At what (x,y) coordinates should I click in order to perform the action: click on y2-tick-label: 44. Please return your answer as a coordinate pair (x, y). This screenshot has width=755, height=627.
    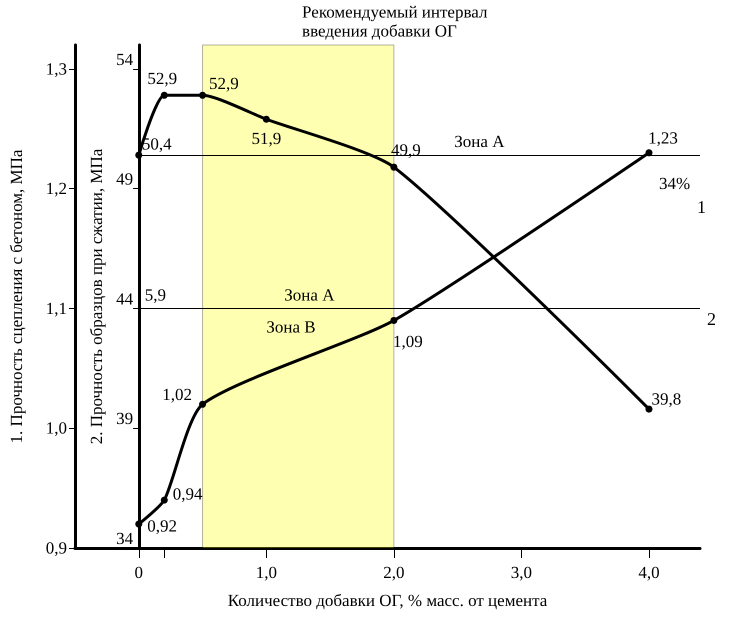
    Looking at the image, I should click on (125, 298).